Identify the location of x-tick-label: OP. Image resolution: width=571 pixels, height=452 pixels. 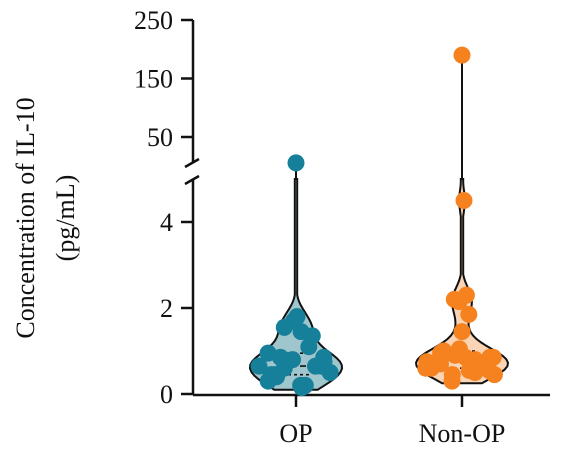
(295, 433).